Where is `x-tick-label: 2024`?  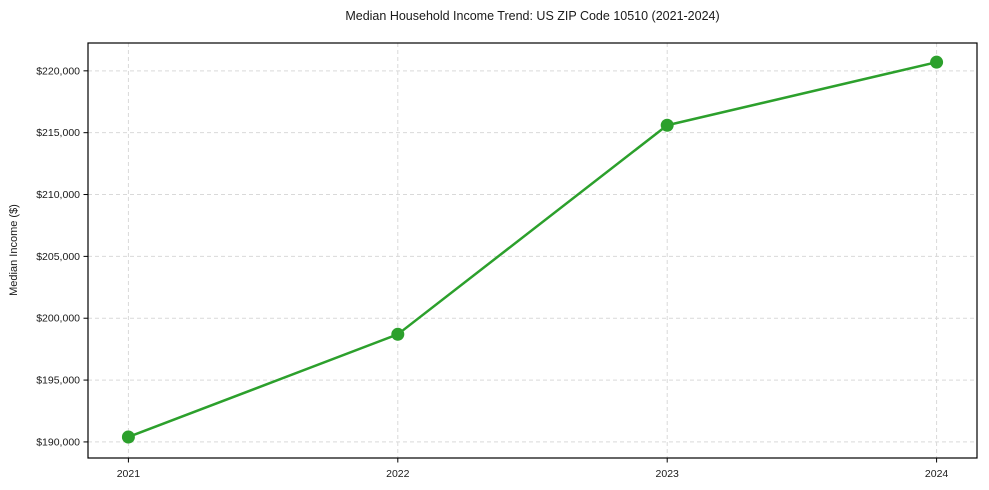
x-tick-label: 2024 is located at coordinates (937, 474).